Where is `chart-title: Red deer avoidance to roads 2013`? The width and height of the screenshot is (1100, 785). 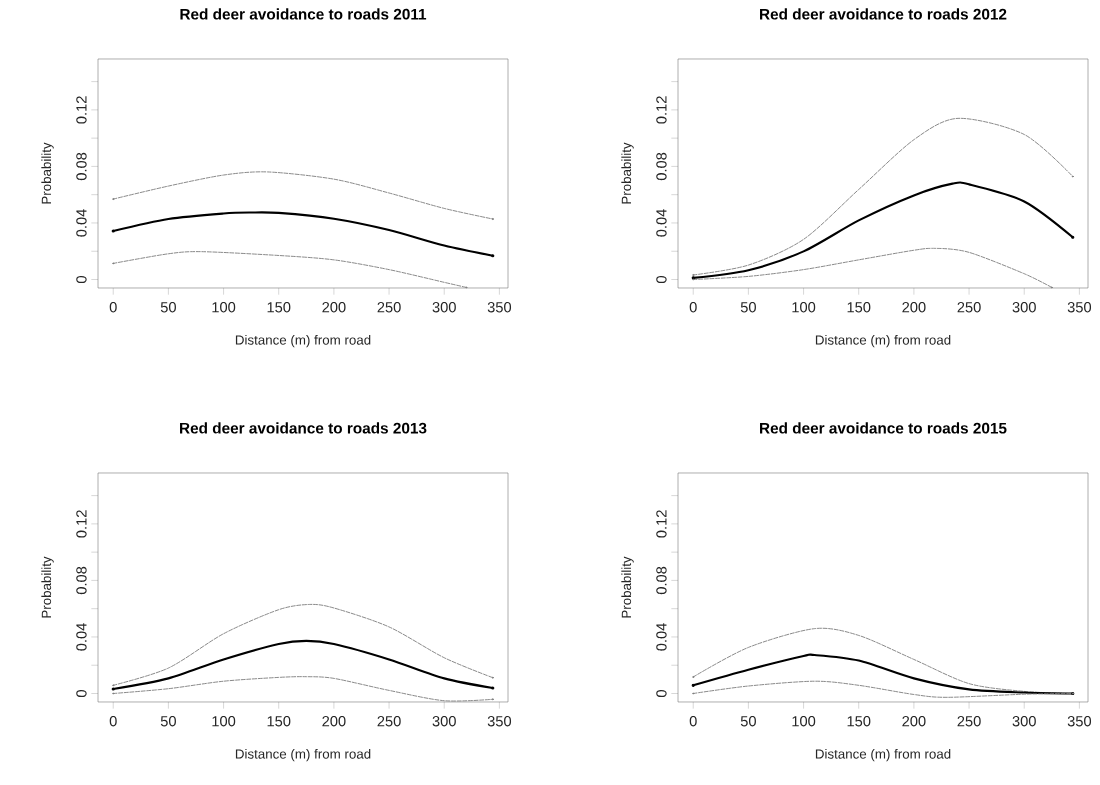
chart-title: Red deer avoidance to roads 2013 is located at coordinates (303, 428).